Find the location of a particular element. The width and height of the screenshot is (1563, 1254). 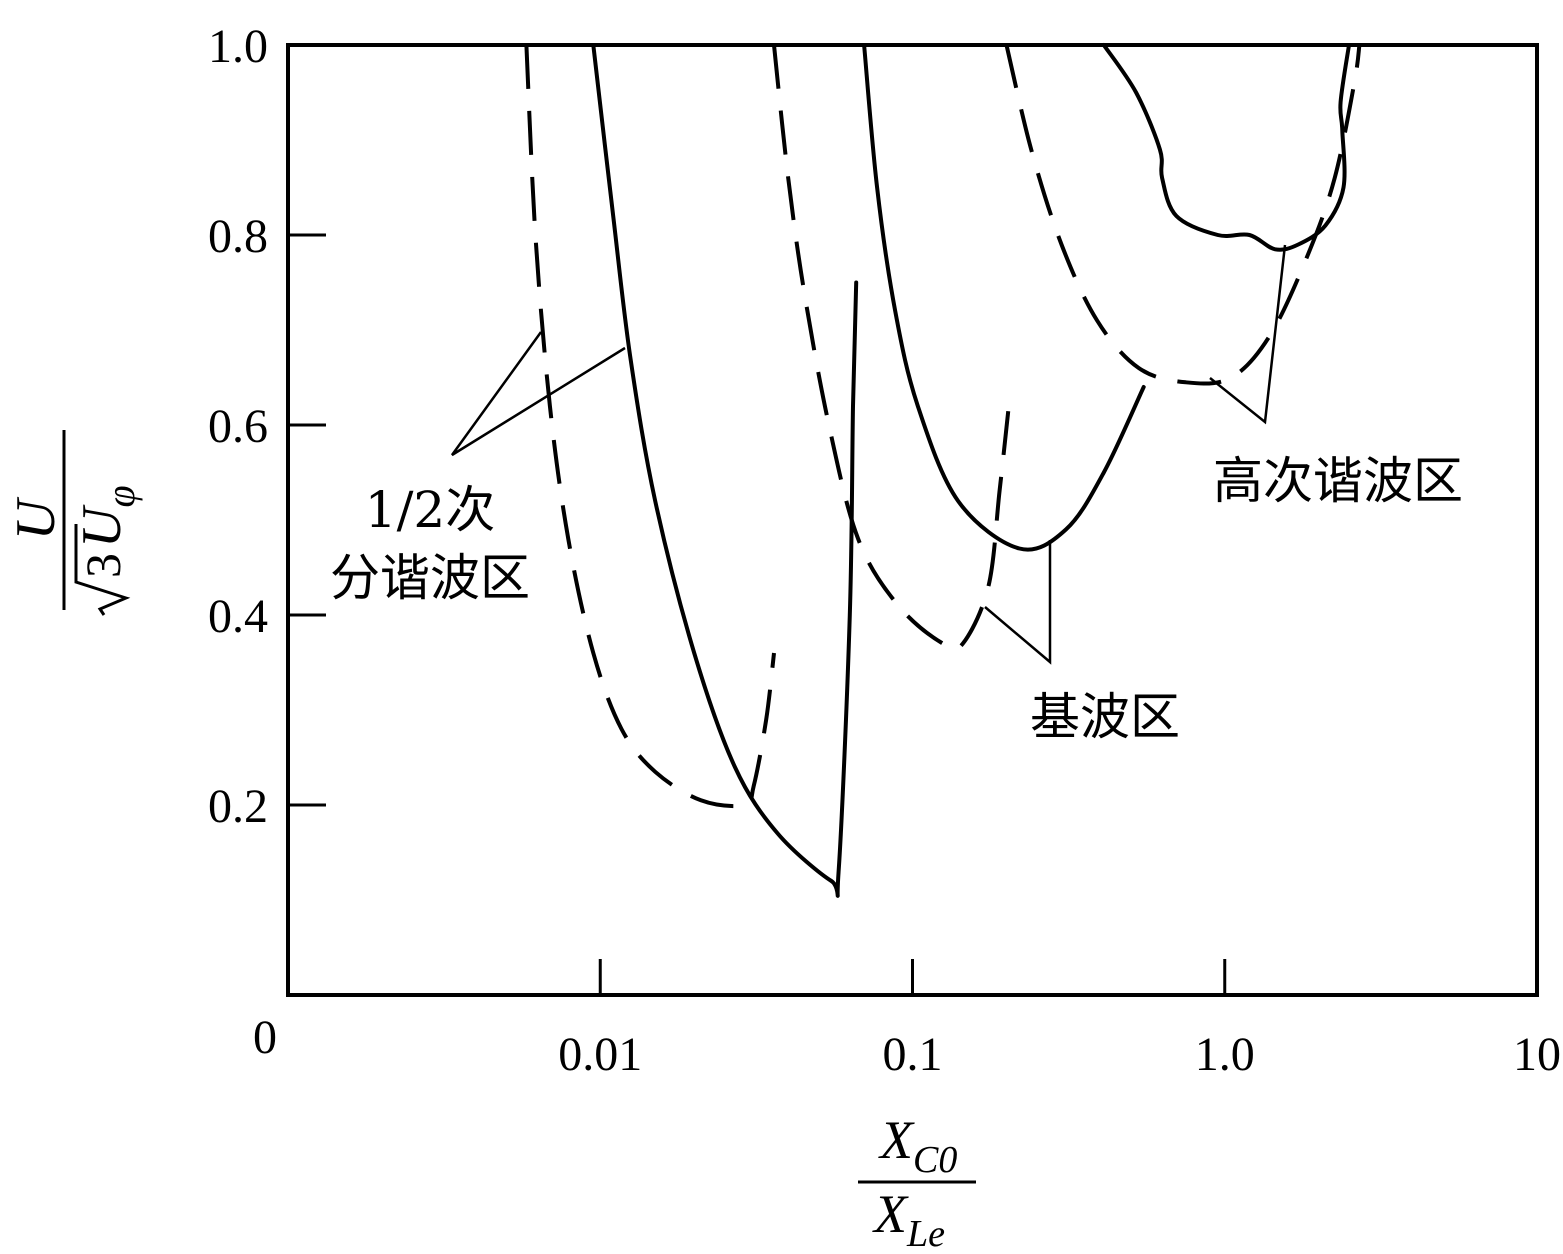

label-subharmonic-line1: 1/2次 is located at coordinates (430, 510).